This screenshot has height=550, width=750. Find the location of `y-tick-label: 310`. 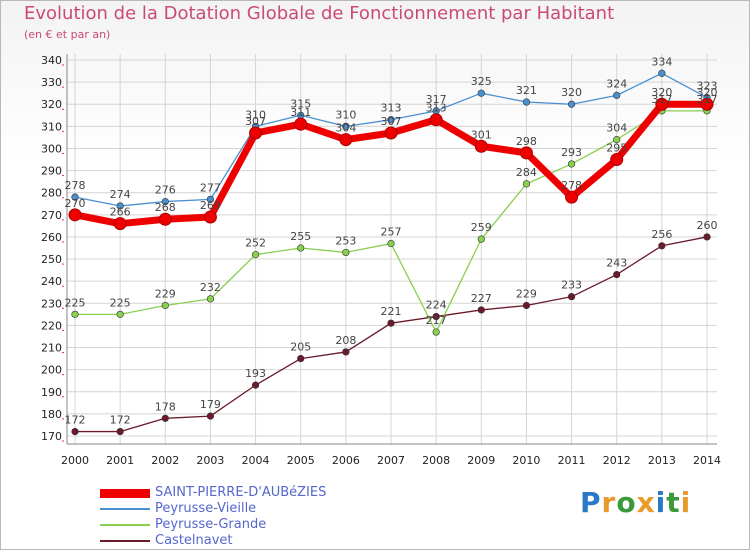

y-tick-label: 310 is located at coordinates (51, 126).